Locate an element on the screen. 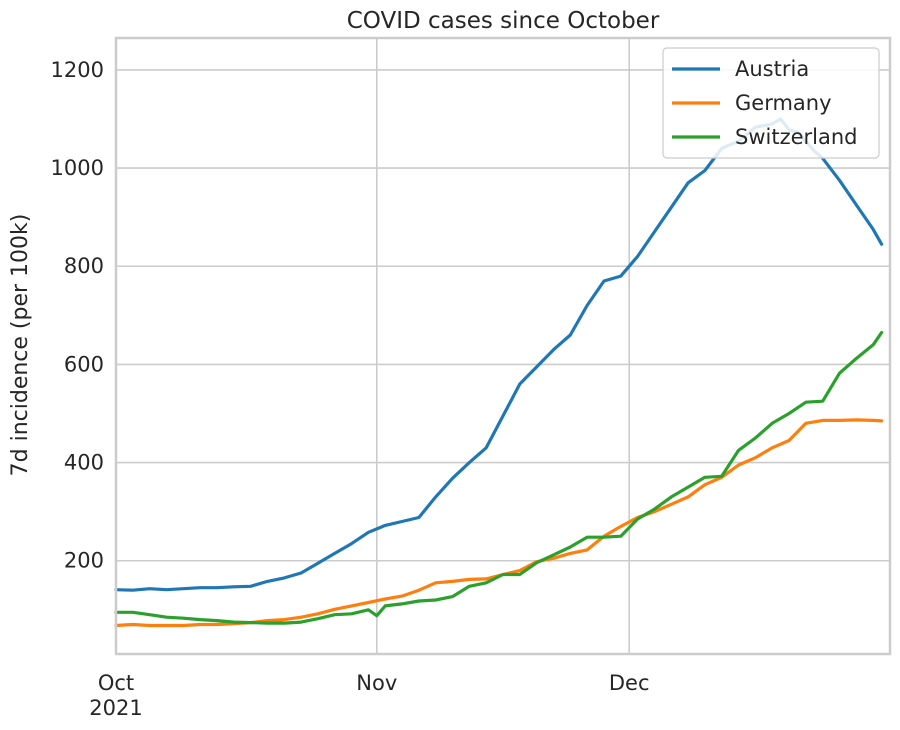 The height and width of the screenshot is (730, 900). x-tick-label: Dec is located at coordinates (629, 683).